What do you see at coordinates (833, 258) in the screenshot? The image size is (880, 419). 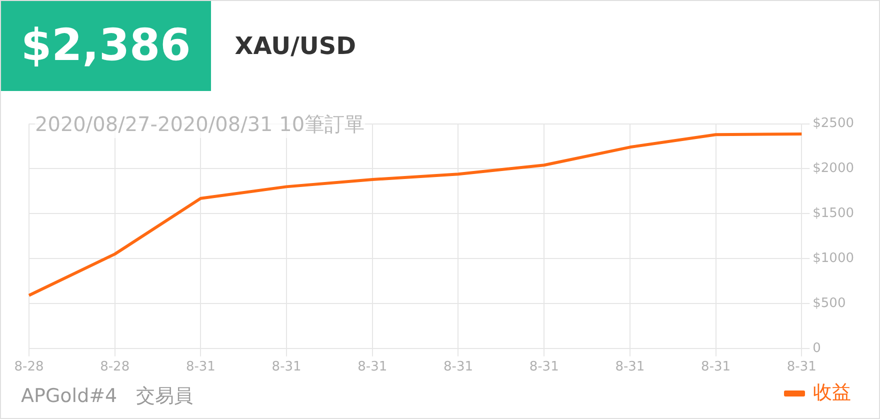 I see `y-tick-label: $1000` at bounding box center [833, 258].